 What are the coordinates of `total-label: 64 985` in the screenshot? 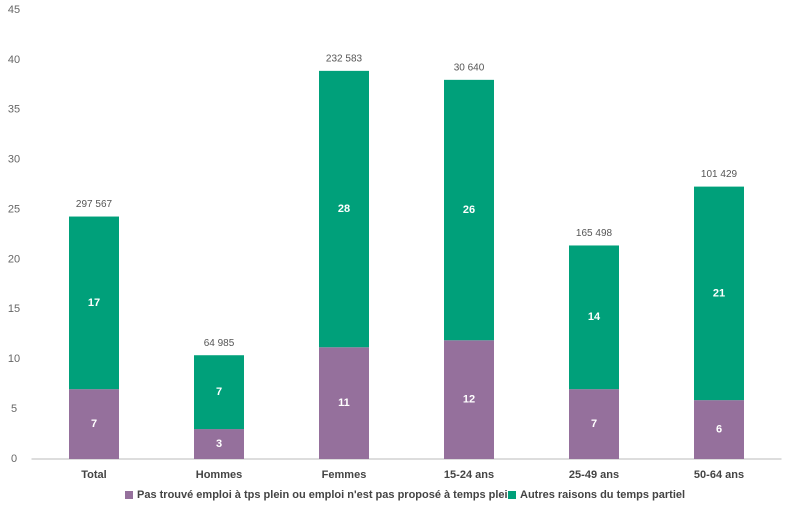 It's located at (219, 343).